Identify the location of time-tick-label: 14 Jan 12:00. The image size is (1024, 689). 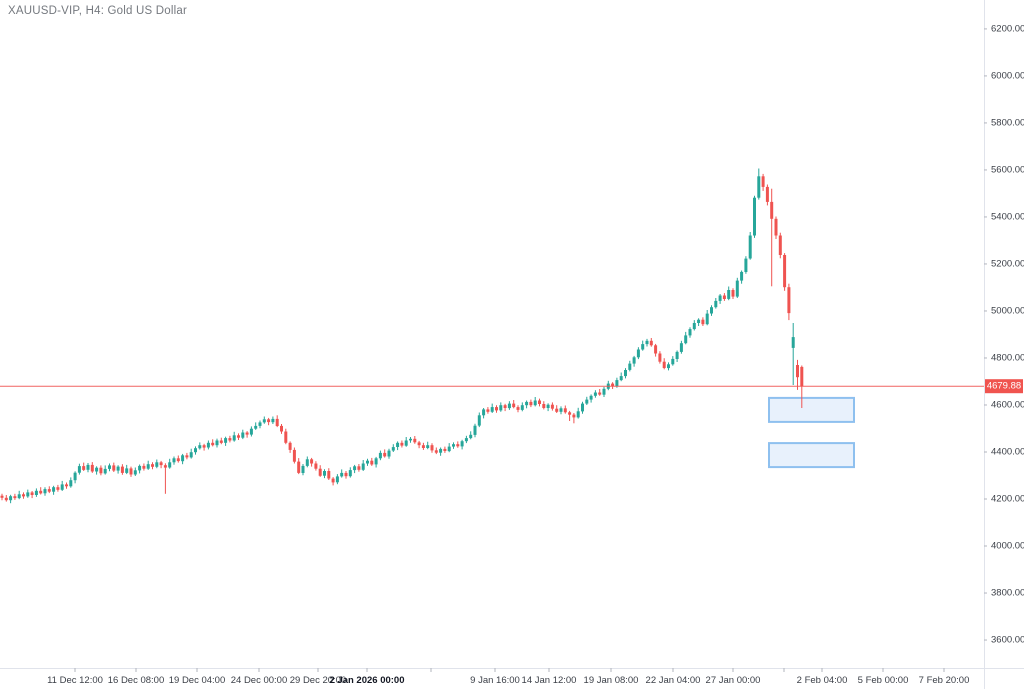
(549, 680).